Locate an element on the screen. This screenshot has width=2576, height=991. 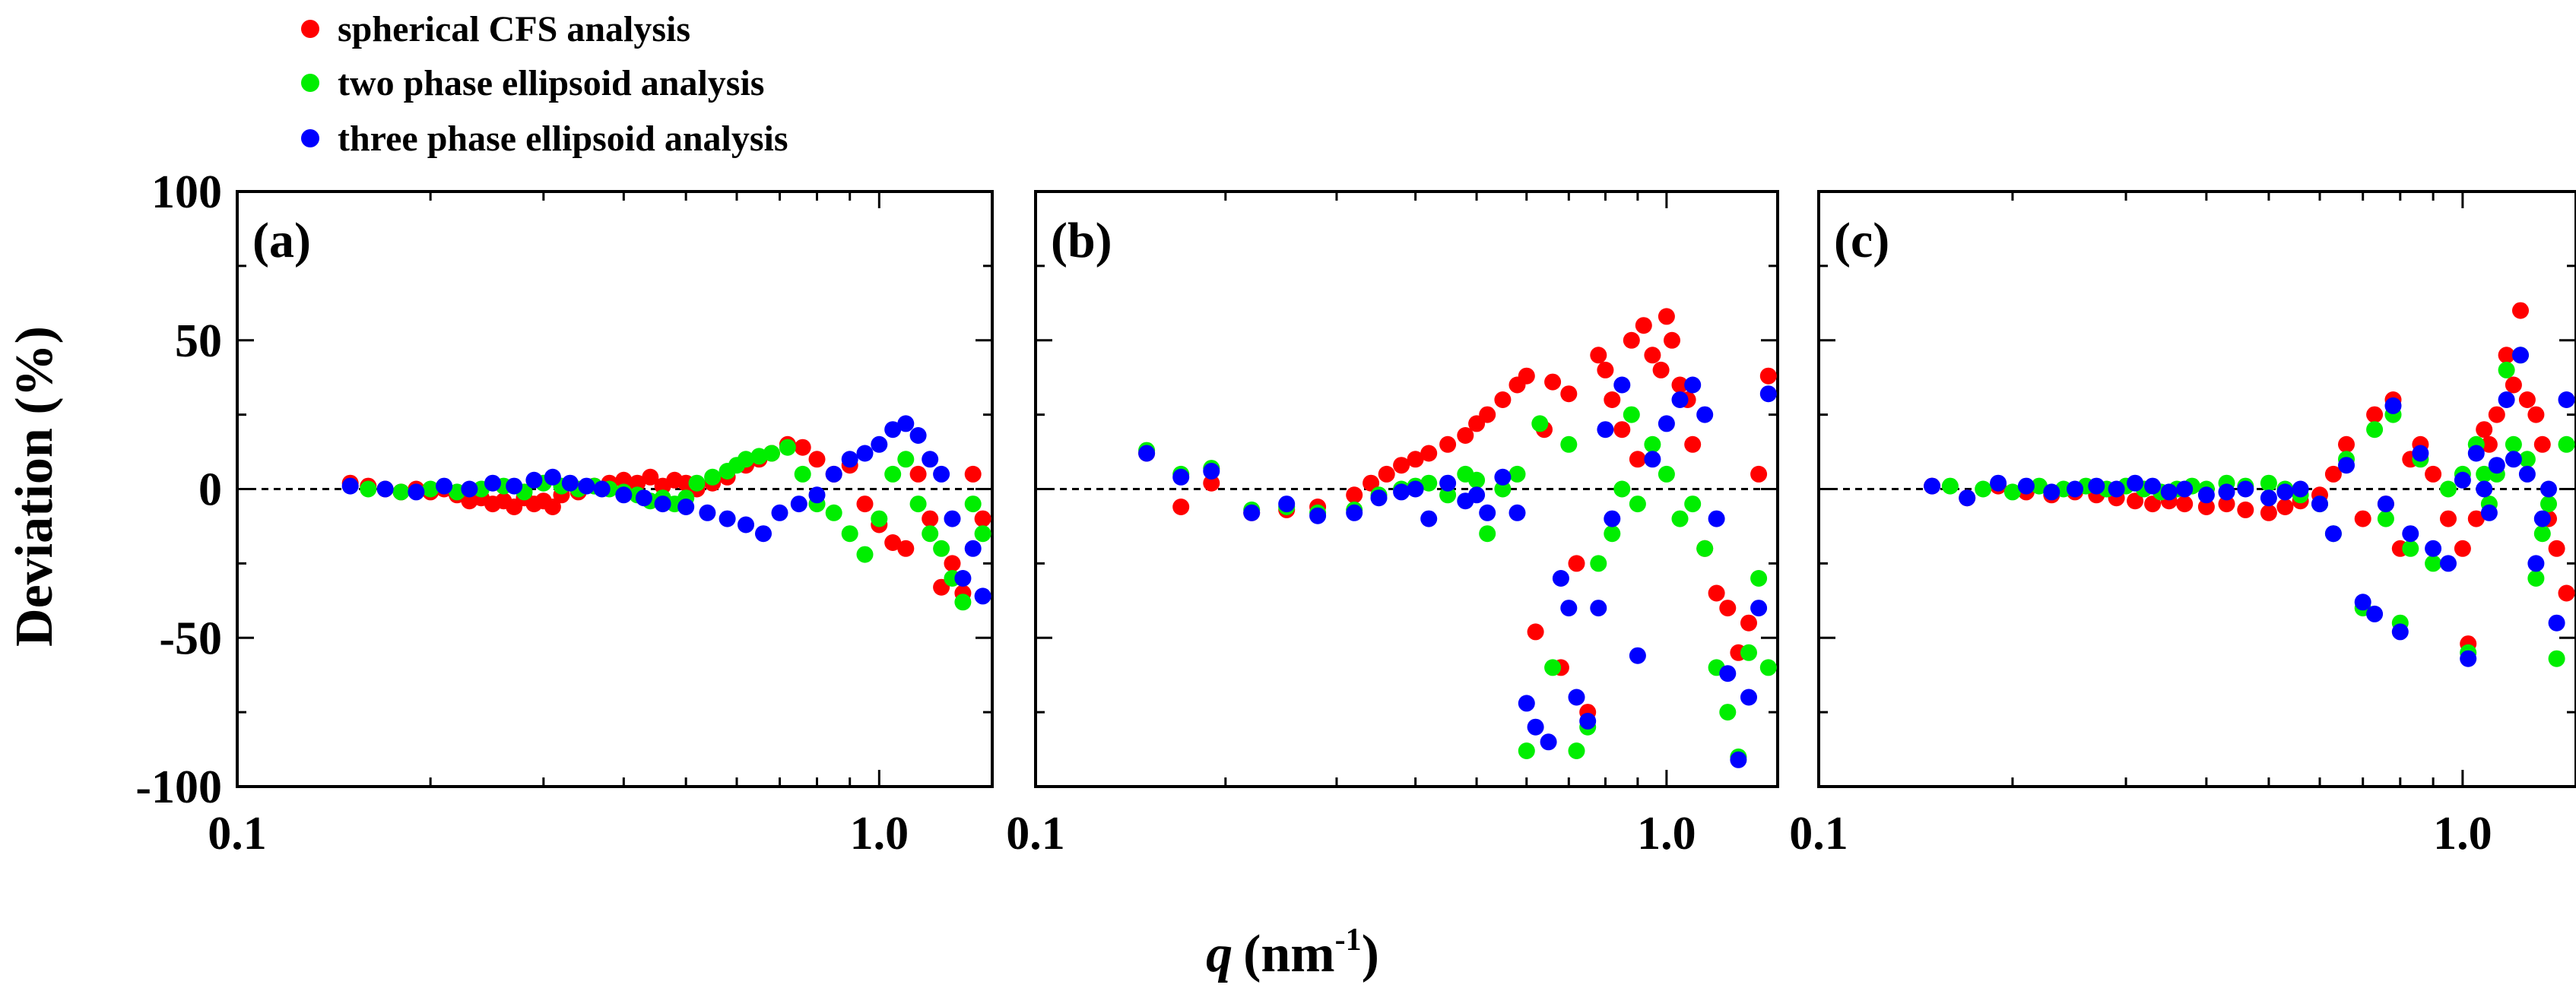
legend-marker-two-phase is located at coordinates (310, 83).